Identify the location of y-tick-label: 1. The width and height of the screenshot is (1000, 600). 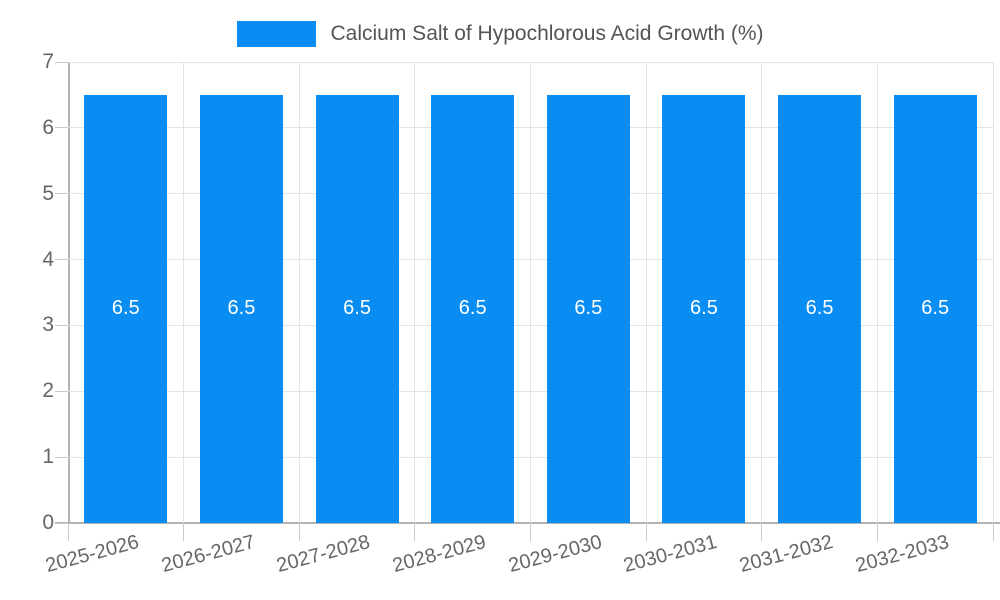
(48, 457).